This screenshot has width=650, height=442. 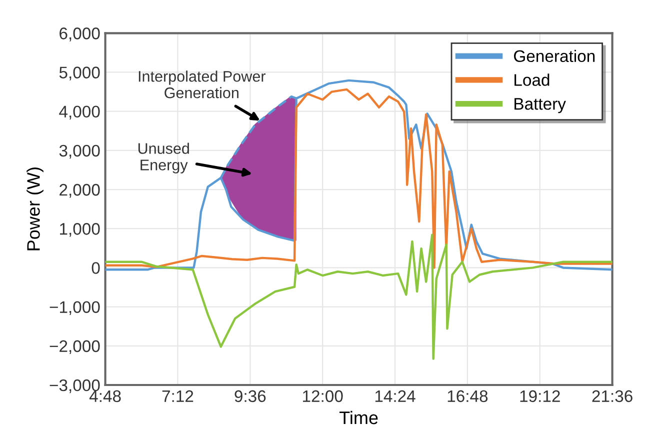 What do you see at coordinates (250, 396) in the screenshot?
I see `x-tick-label: 9:36` at bounding box center [250, 396].